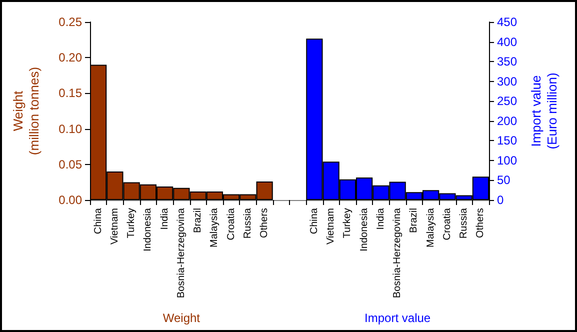  I want to click on y-tick-label: 0.00, so click(70, 200).